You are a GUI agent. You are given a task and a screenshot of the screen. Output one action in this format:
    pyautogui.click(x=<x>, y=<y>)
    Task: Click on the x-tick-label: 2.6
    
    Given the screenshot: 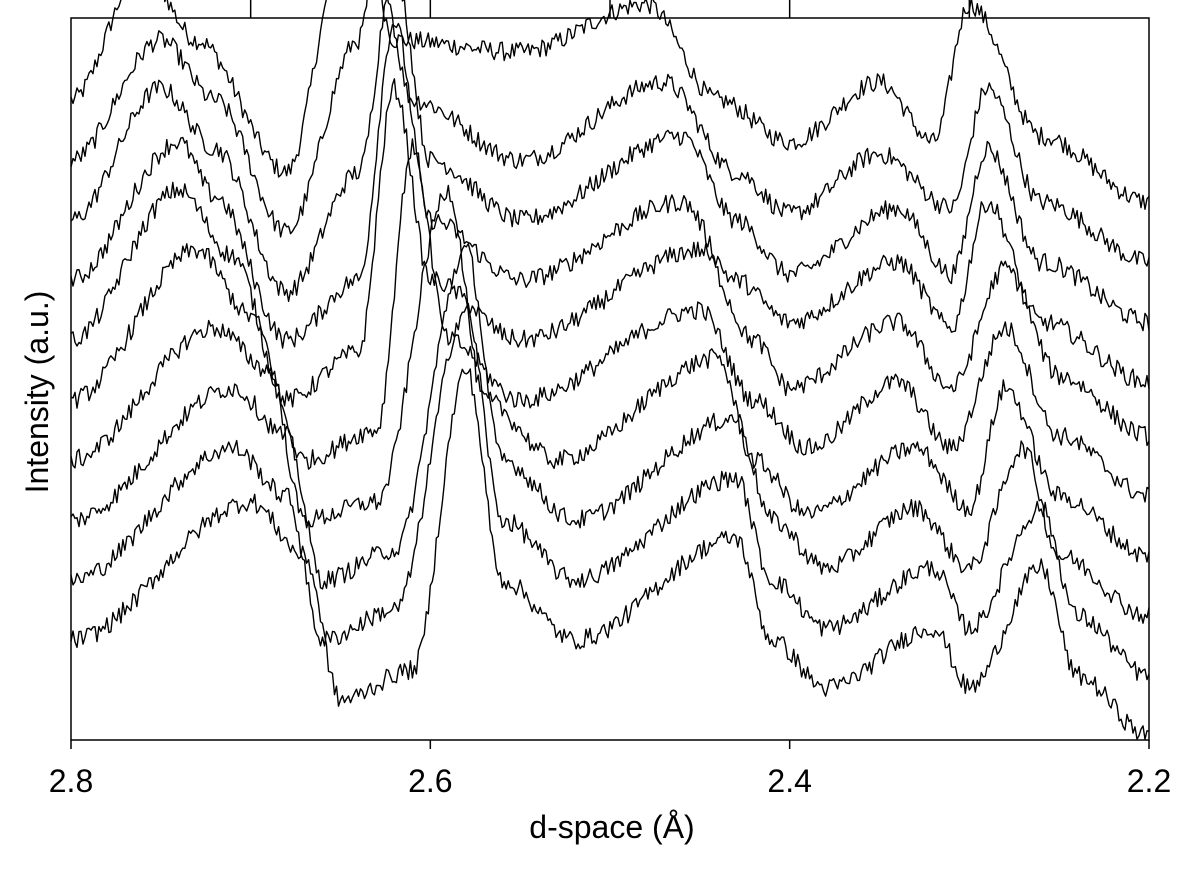 What is the action you would take?
    pyautogui.click(x=430, y=781)
    